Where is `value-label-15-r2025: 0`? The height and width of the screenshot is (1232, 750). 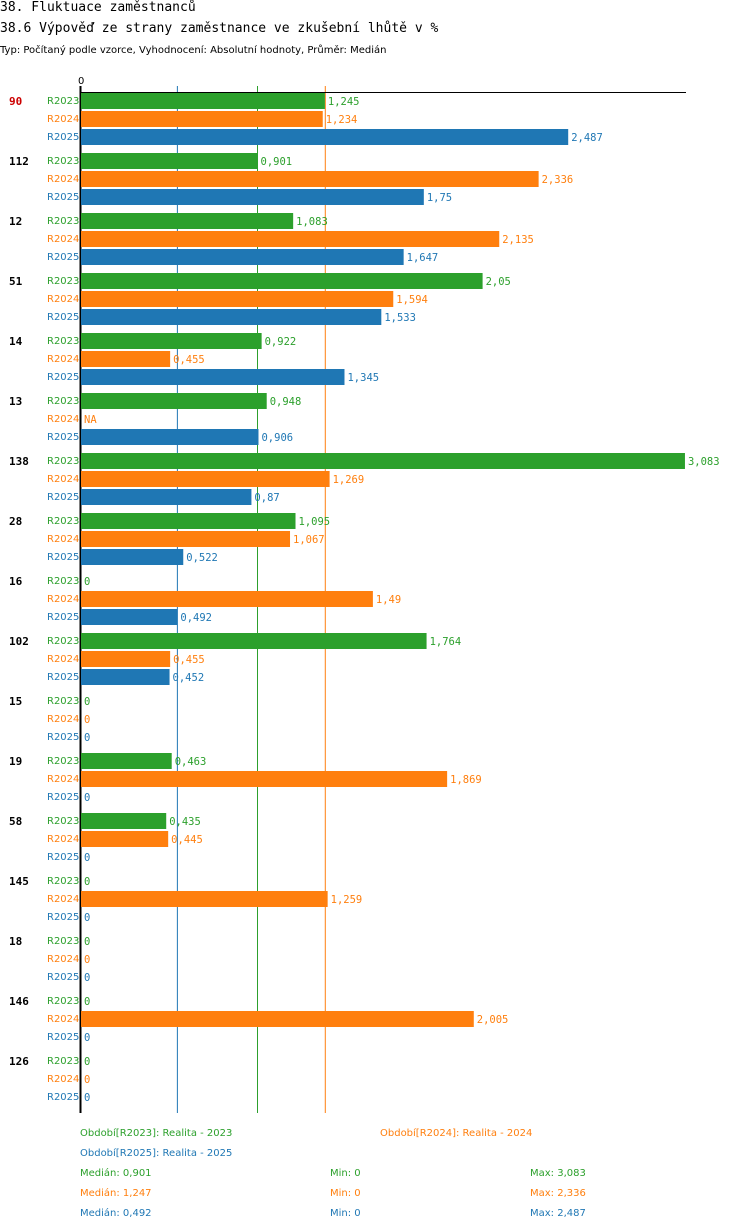
value-label-15-r2025: 0 is located at coordinates (87, 738).